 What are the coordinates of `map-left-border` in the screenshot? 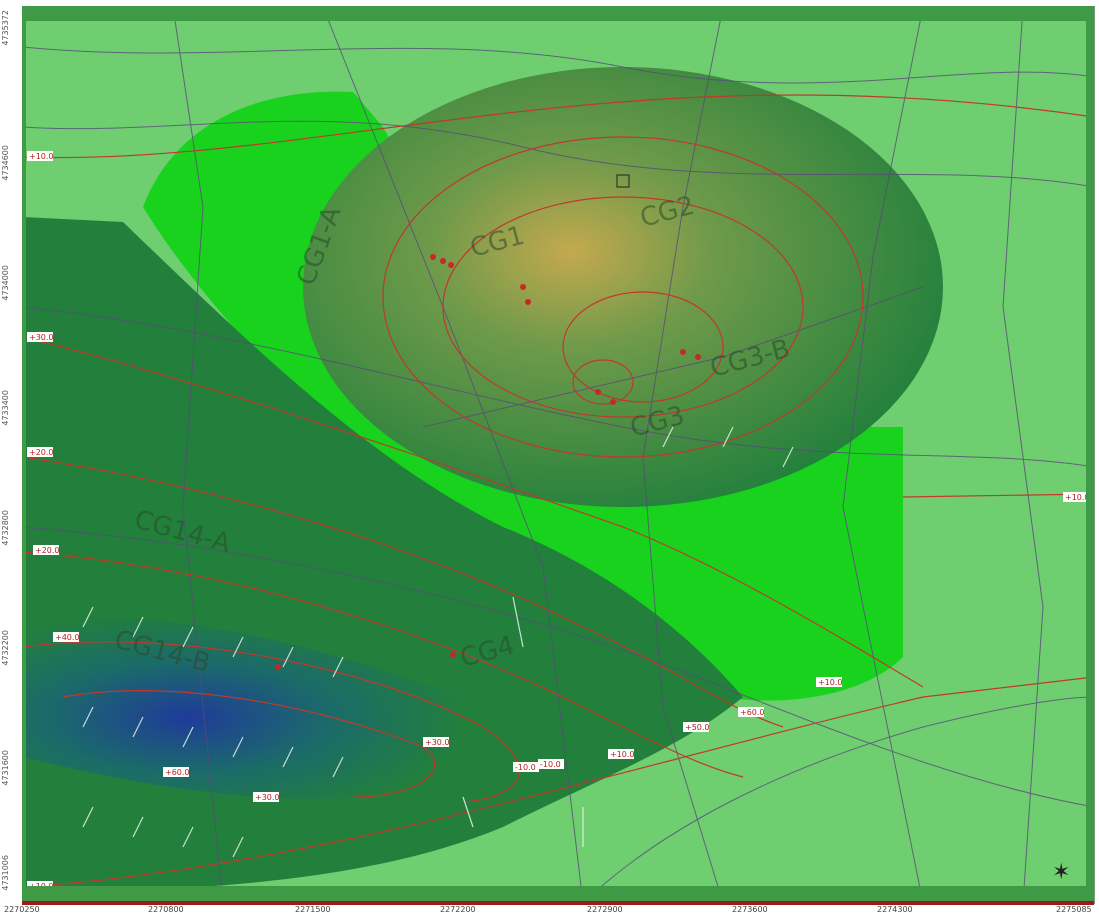 It's located at (24, 454).